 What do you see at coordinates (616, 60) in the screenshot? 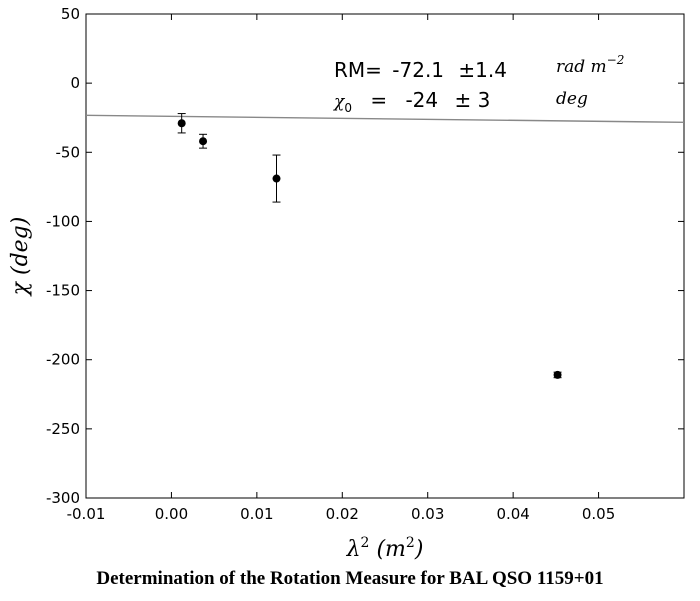
I see `rm-unit-exp: −2` at bounding box center [616, 60].